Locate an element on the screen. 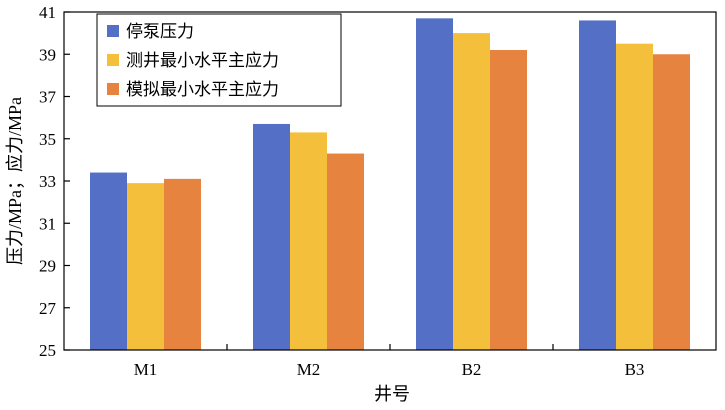 The height and width of the screenshot is (410, 725). legend-label: 停泵压力 is located at coordinates (160, 31).